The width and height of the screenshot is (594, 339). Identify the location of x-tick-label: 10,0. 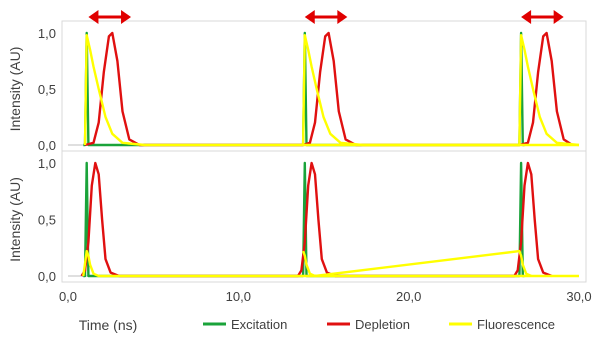
(238, 296).